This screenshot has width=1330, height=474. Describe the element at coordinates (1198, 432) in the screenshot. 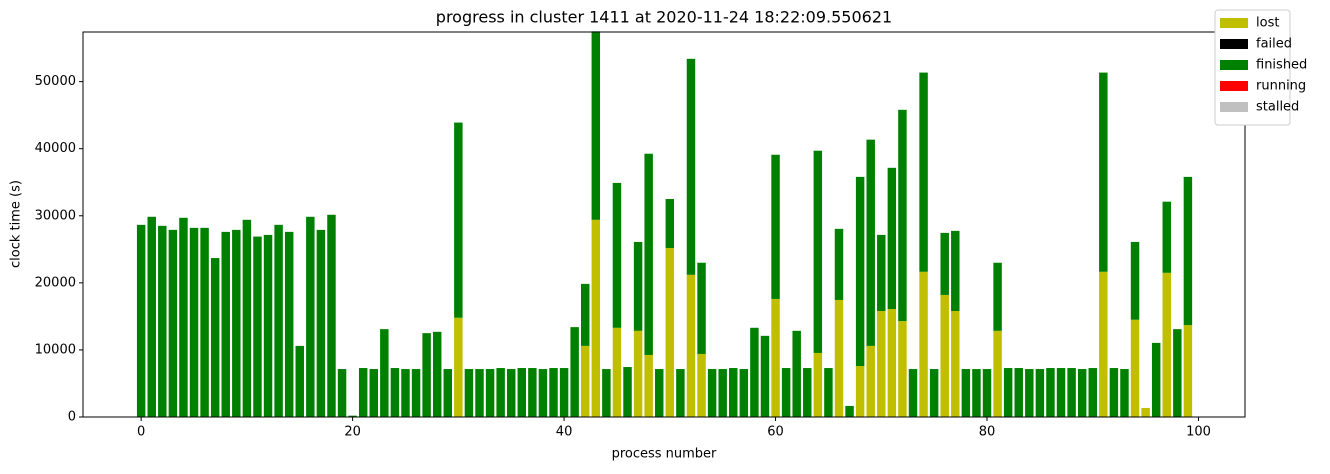

I see `x-tick-label: 100` at that location.